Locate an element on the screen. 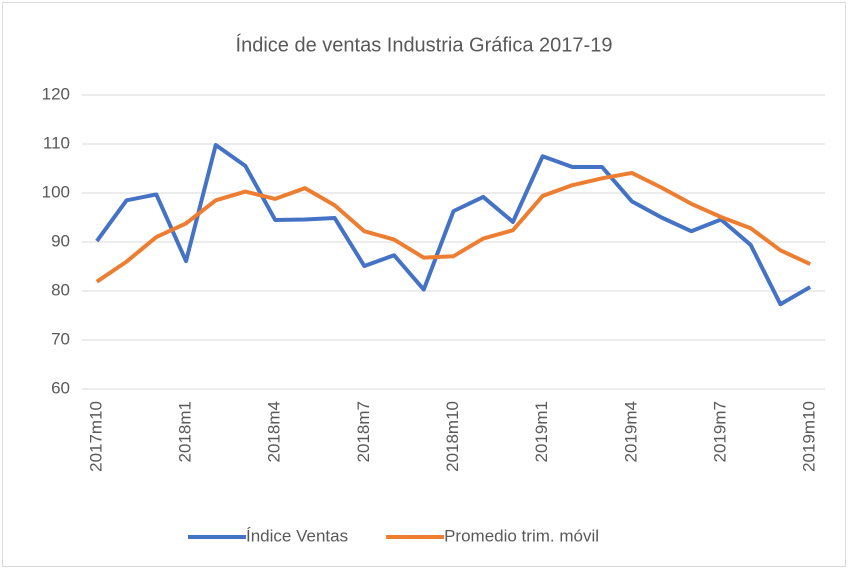 The height and width of the screenshot is (570, 849). x-tick-label: 2018m10 is located at coordinates (452, 436).